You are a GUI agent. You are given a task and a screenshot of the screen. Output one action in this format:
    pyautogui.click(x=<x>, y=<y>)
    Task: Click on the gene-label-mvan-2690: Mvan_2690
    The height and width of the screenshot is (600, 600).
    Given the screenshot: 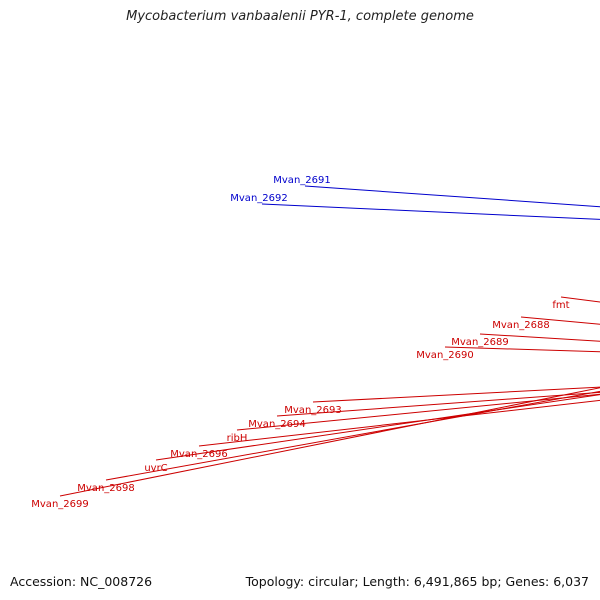 What is the action you would take?
    pyautogui.click(x=444, y=355)
    